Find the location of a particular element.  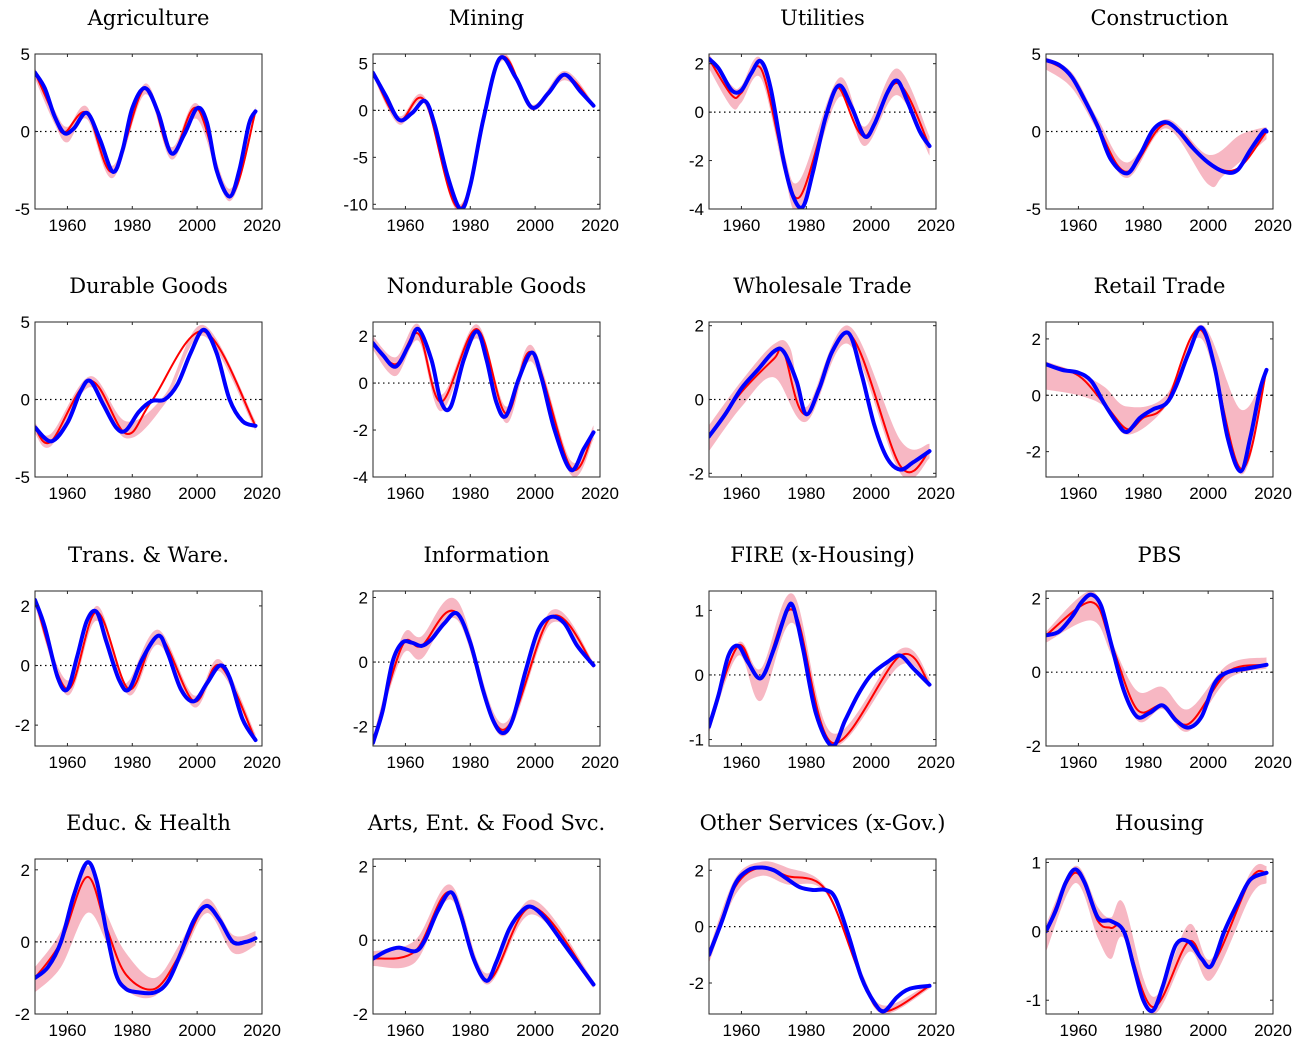

panel: Educ. & Health 1960 1980 2000 2020 -2 0 2 is located at coordinates (148, 925).